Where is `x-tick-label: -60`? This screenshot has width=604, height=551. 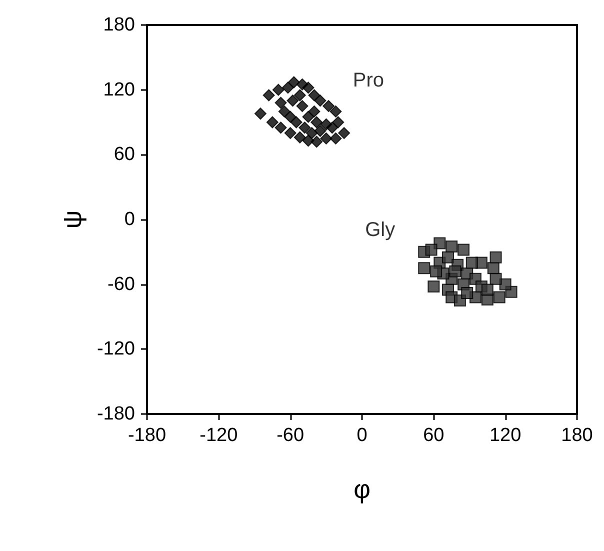
x-tick-label: -60 is located at coordinates (290, 435).